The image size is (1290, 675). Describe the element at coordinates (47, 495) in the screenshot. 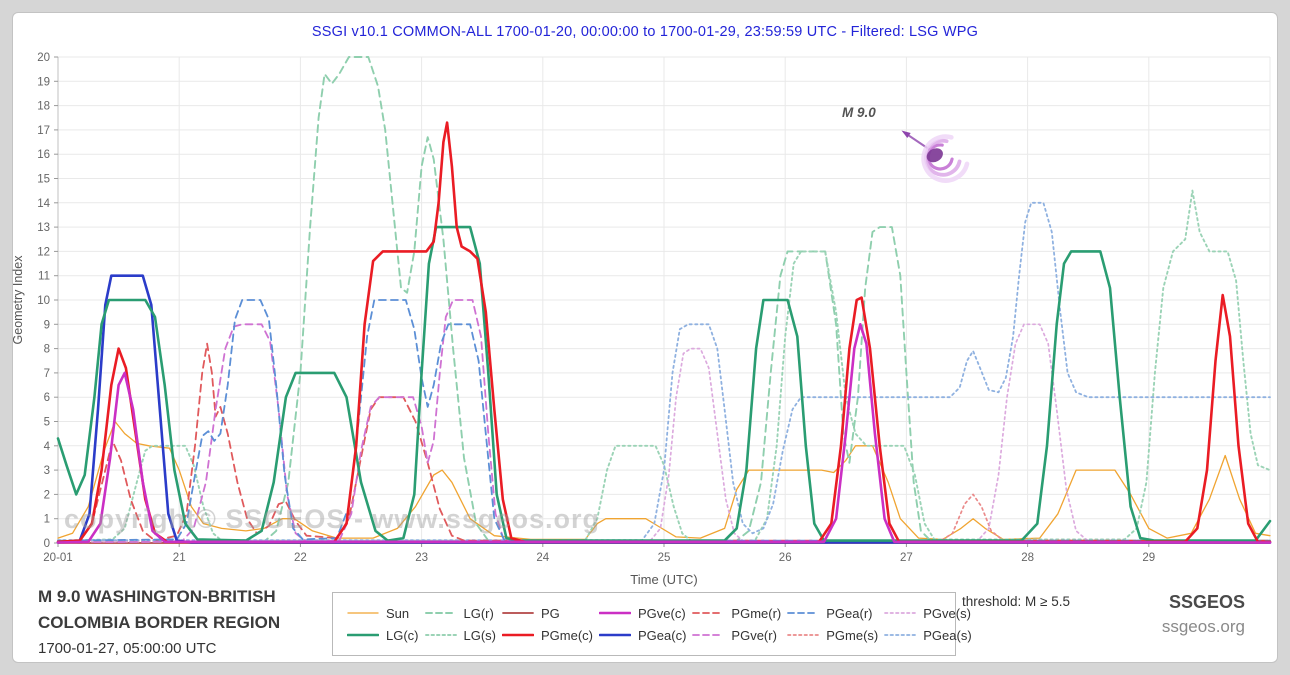

I see `y-tick-label: 2` at that location.